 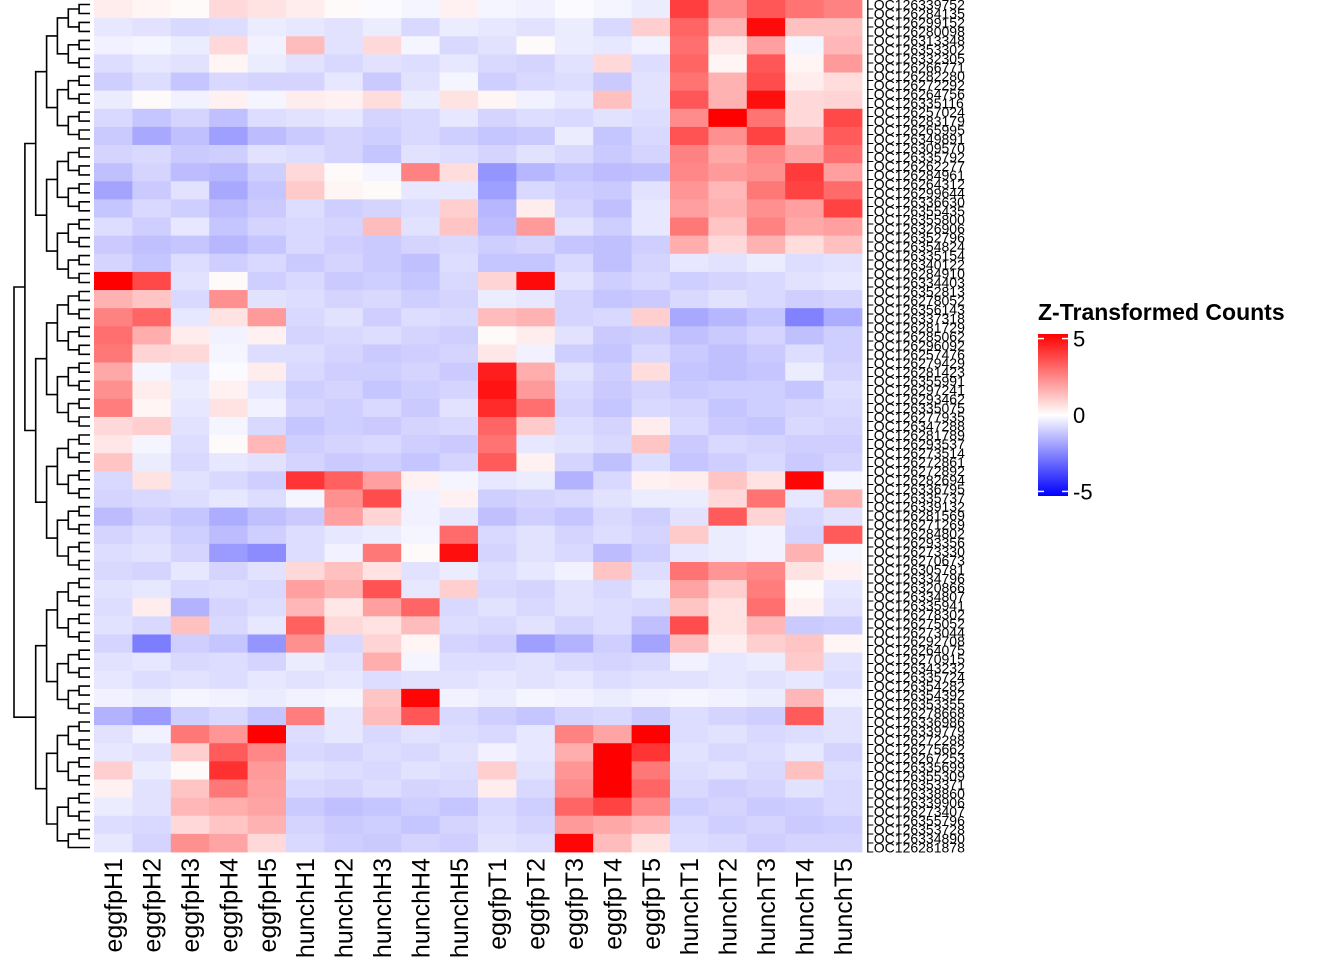 I want to click on column-label: hunchT1, so click(x=690, y=906).